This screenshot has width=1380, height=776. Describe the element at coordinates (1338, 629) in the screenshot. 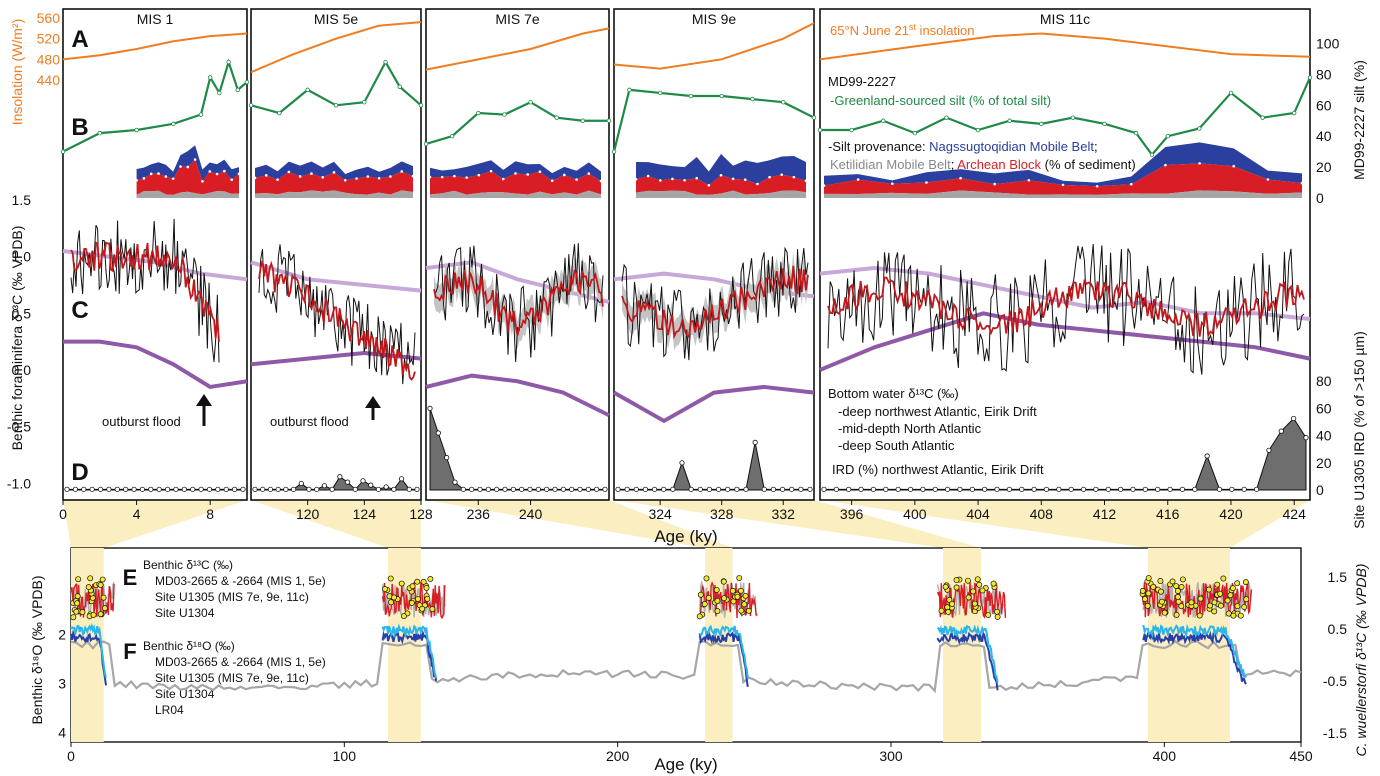

I see `d13c-right-tick-label: 0.5` at that location.